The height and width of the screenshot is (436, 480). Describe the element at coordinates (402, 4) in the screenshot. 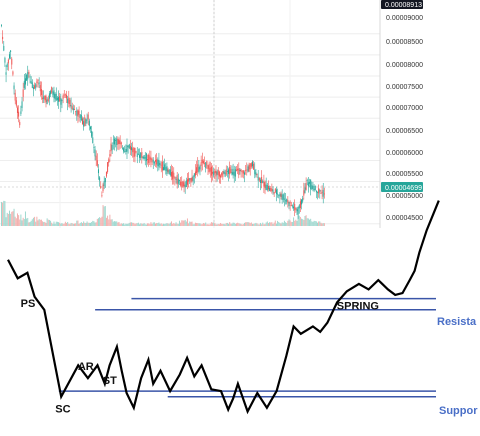

I see `top-price-badge` at that location.